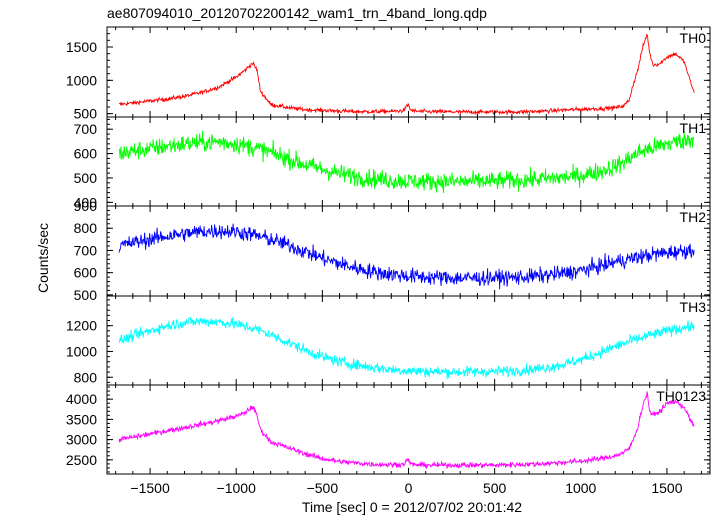 The height and width of the screenshot is (516, 717). What do you see at coordinates (81, 399) in the screenshot?
I see `y-tick-label: 4000` at bounding box center [81, 399].